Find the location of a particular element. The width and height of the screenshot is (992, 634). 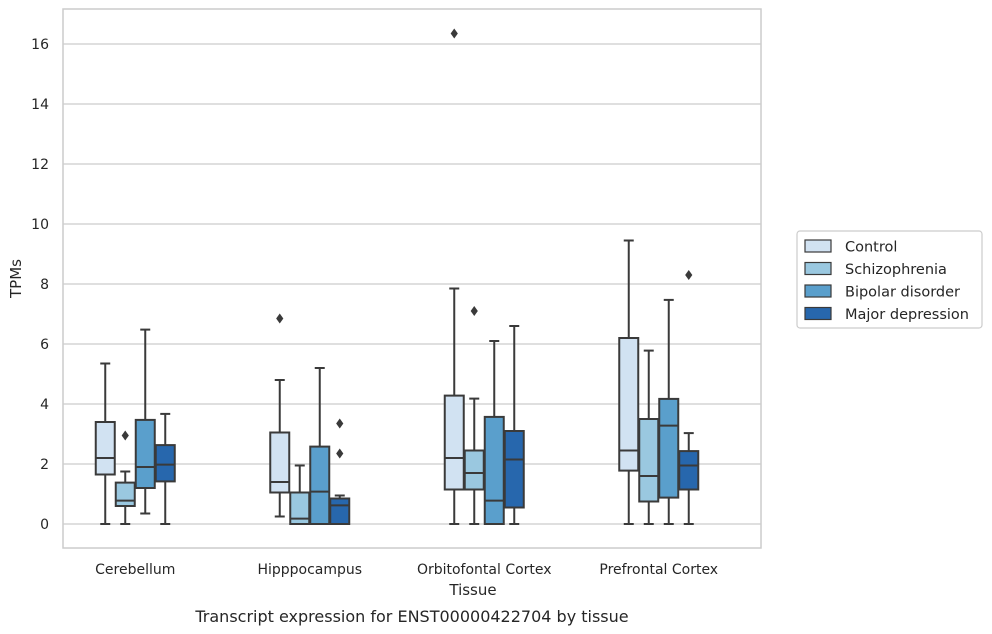

legend-label: Control is located at coordinates (871, 248).